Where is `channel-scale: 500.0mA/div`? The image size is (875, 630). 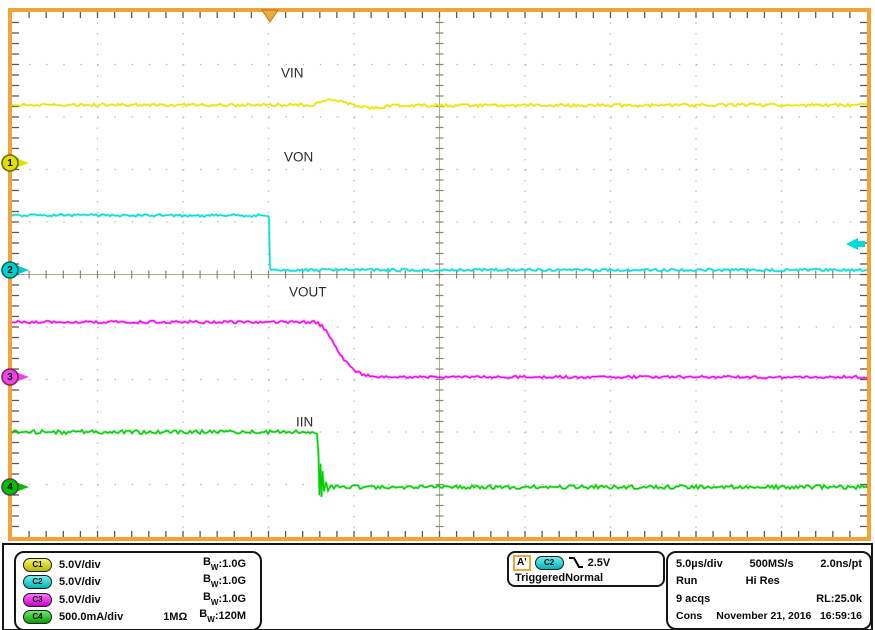 channel-scale: 500.0mA/div is located at coordinates (91, 617).